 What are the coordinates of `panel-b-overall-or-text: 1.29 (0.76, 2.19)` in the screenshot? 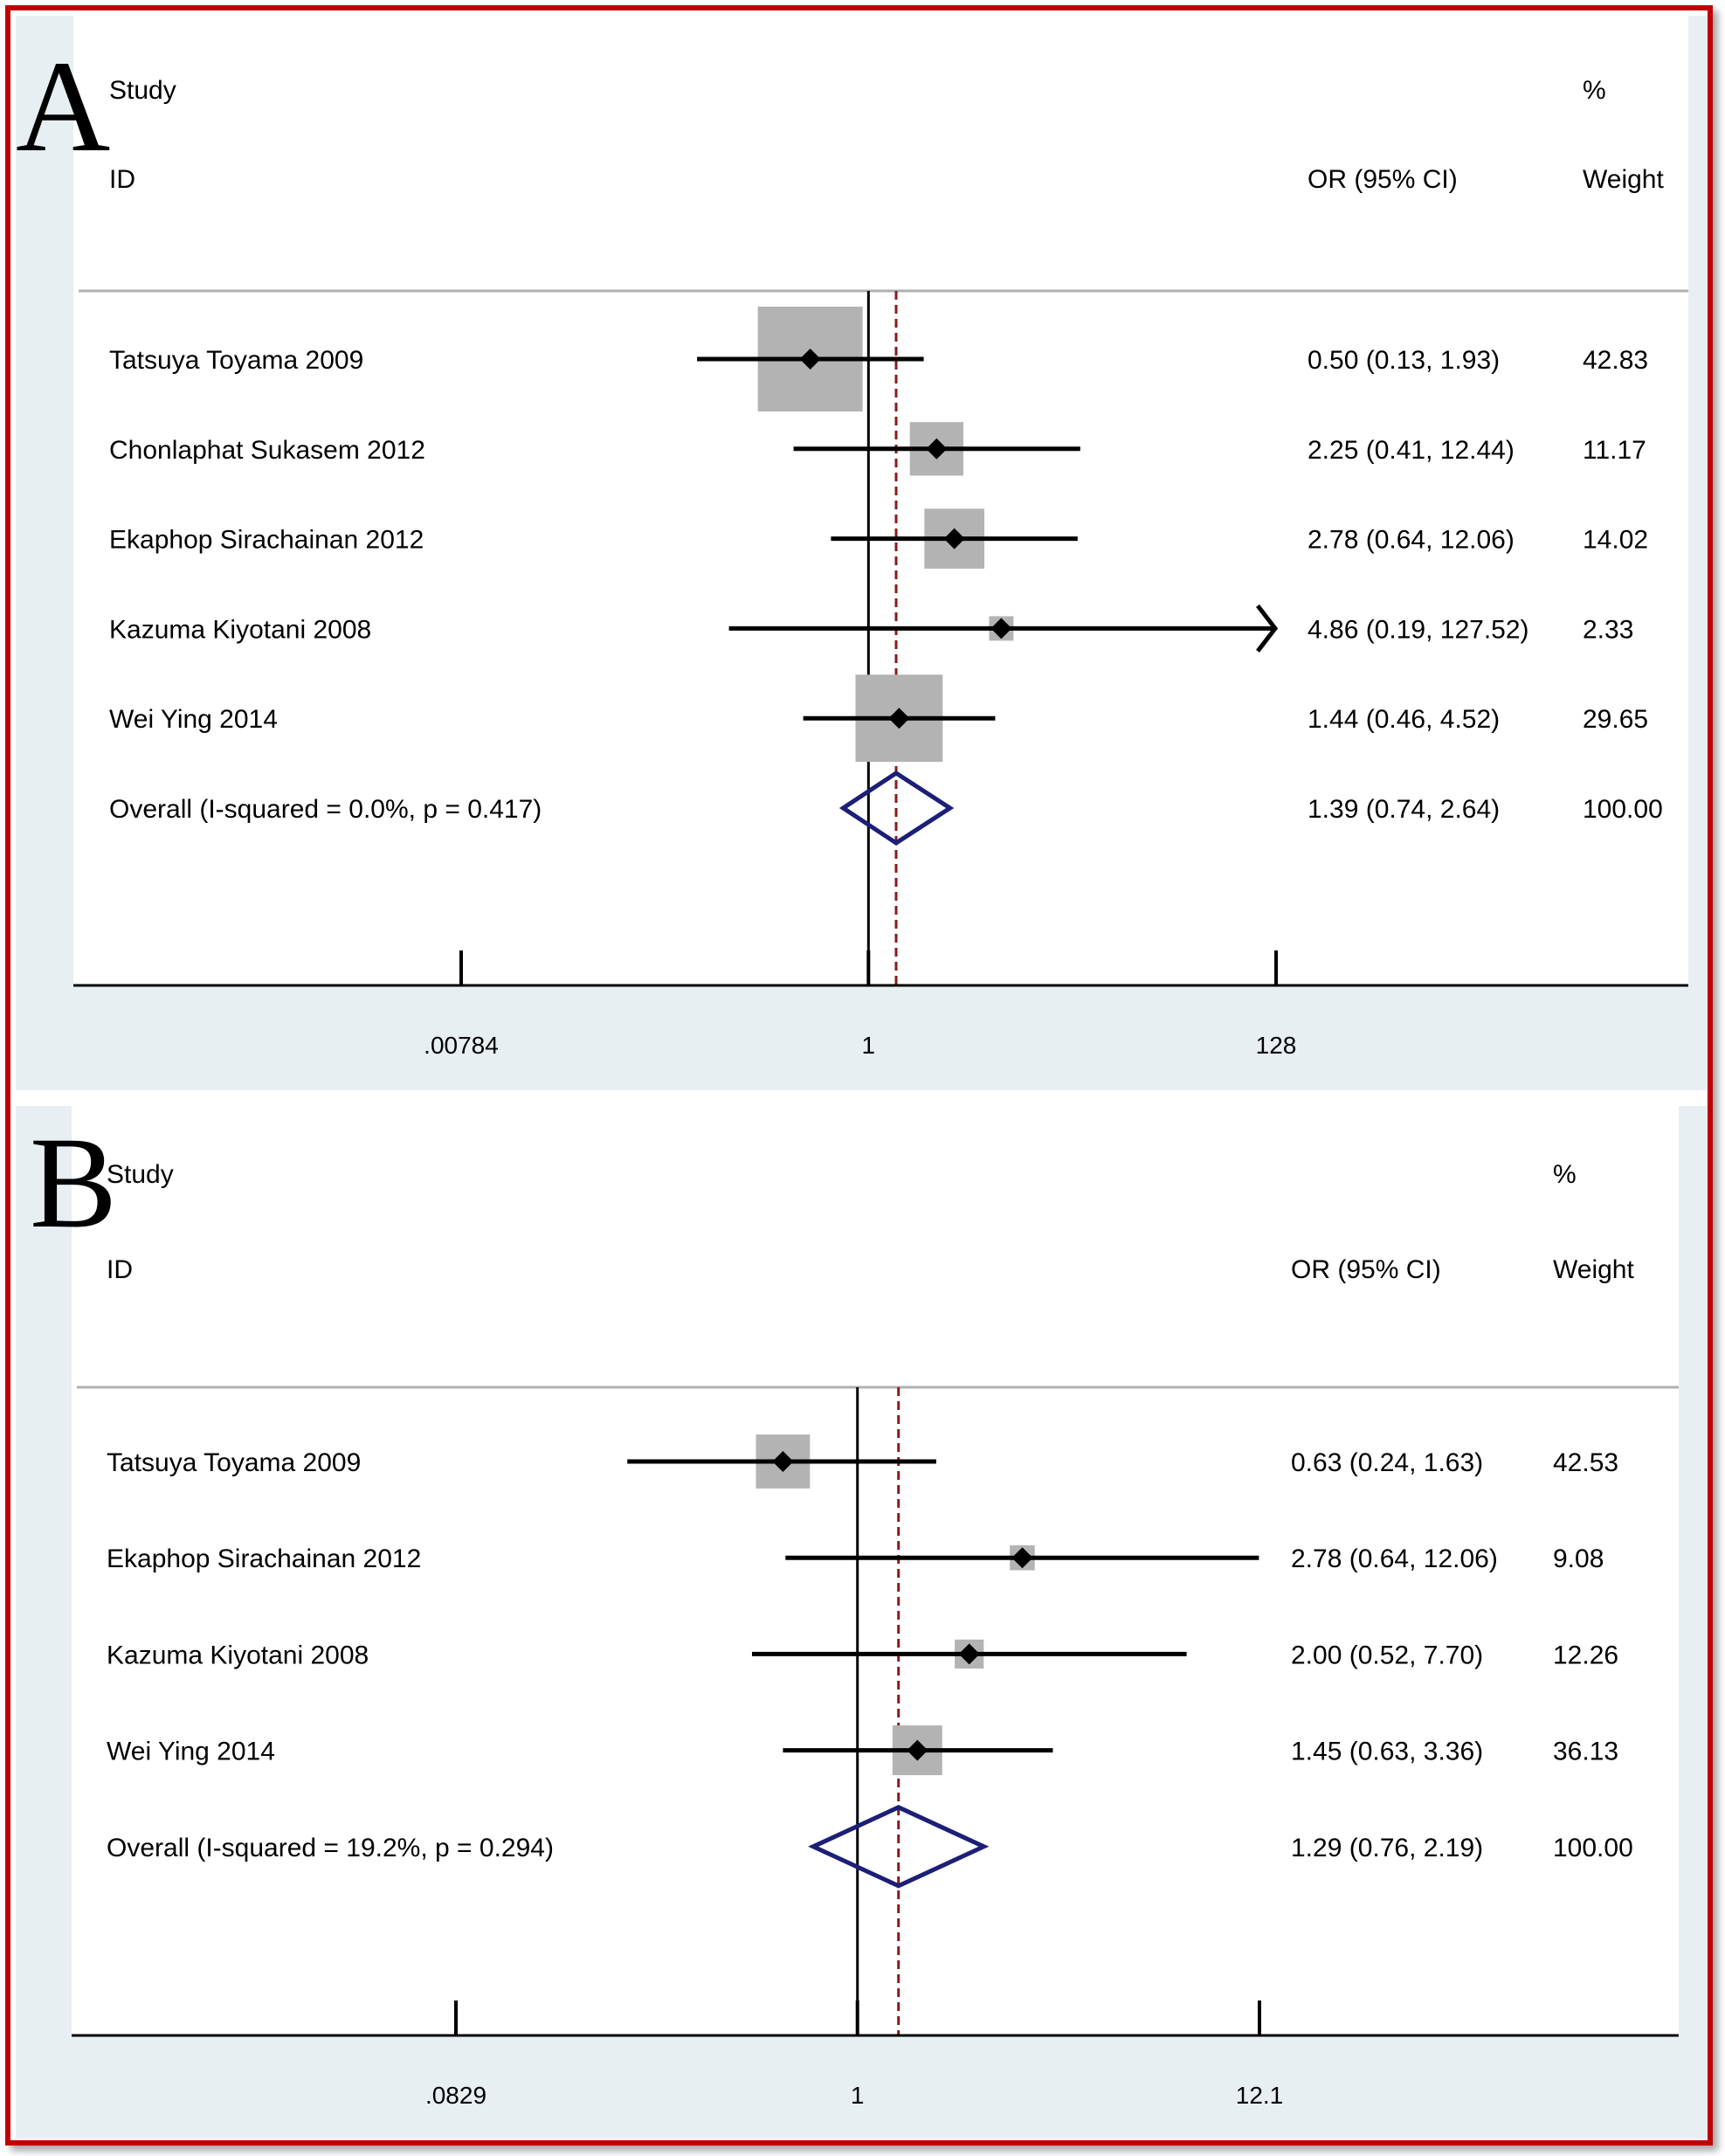 It's located at (1387, 1848).